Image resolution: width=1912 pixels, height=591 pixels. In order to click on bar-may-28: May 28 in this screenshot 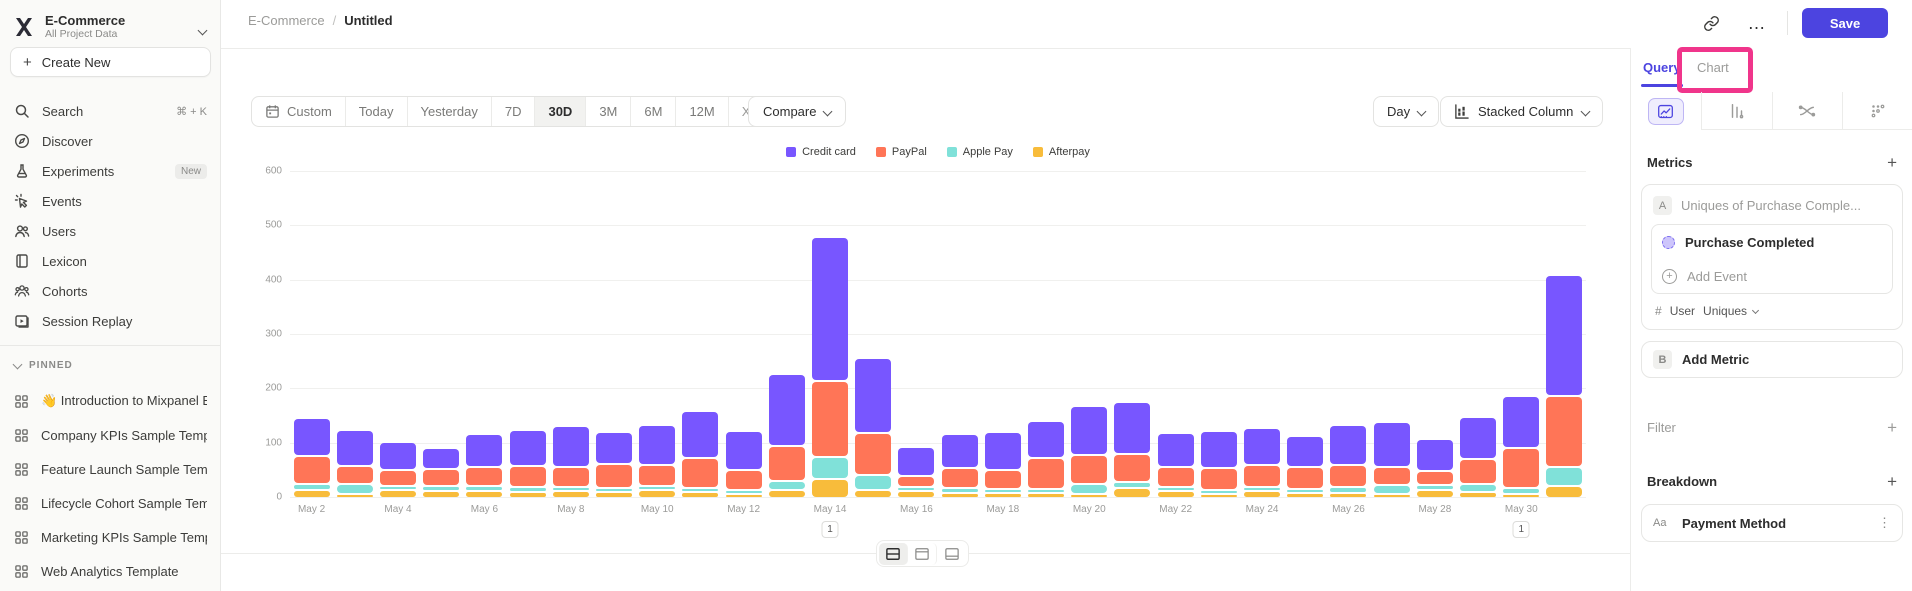, I will do `click(1434, 343)`.